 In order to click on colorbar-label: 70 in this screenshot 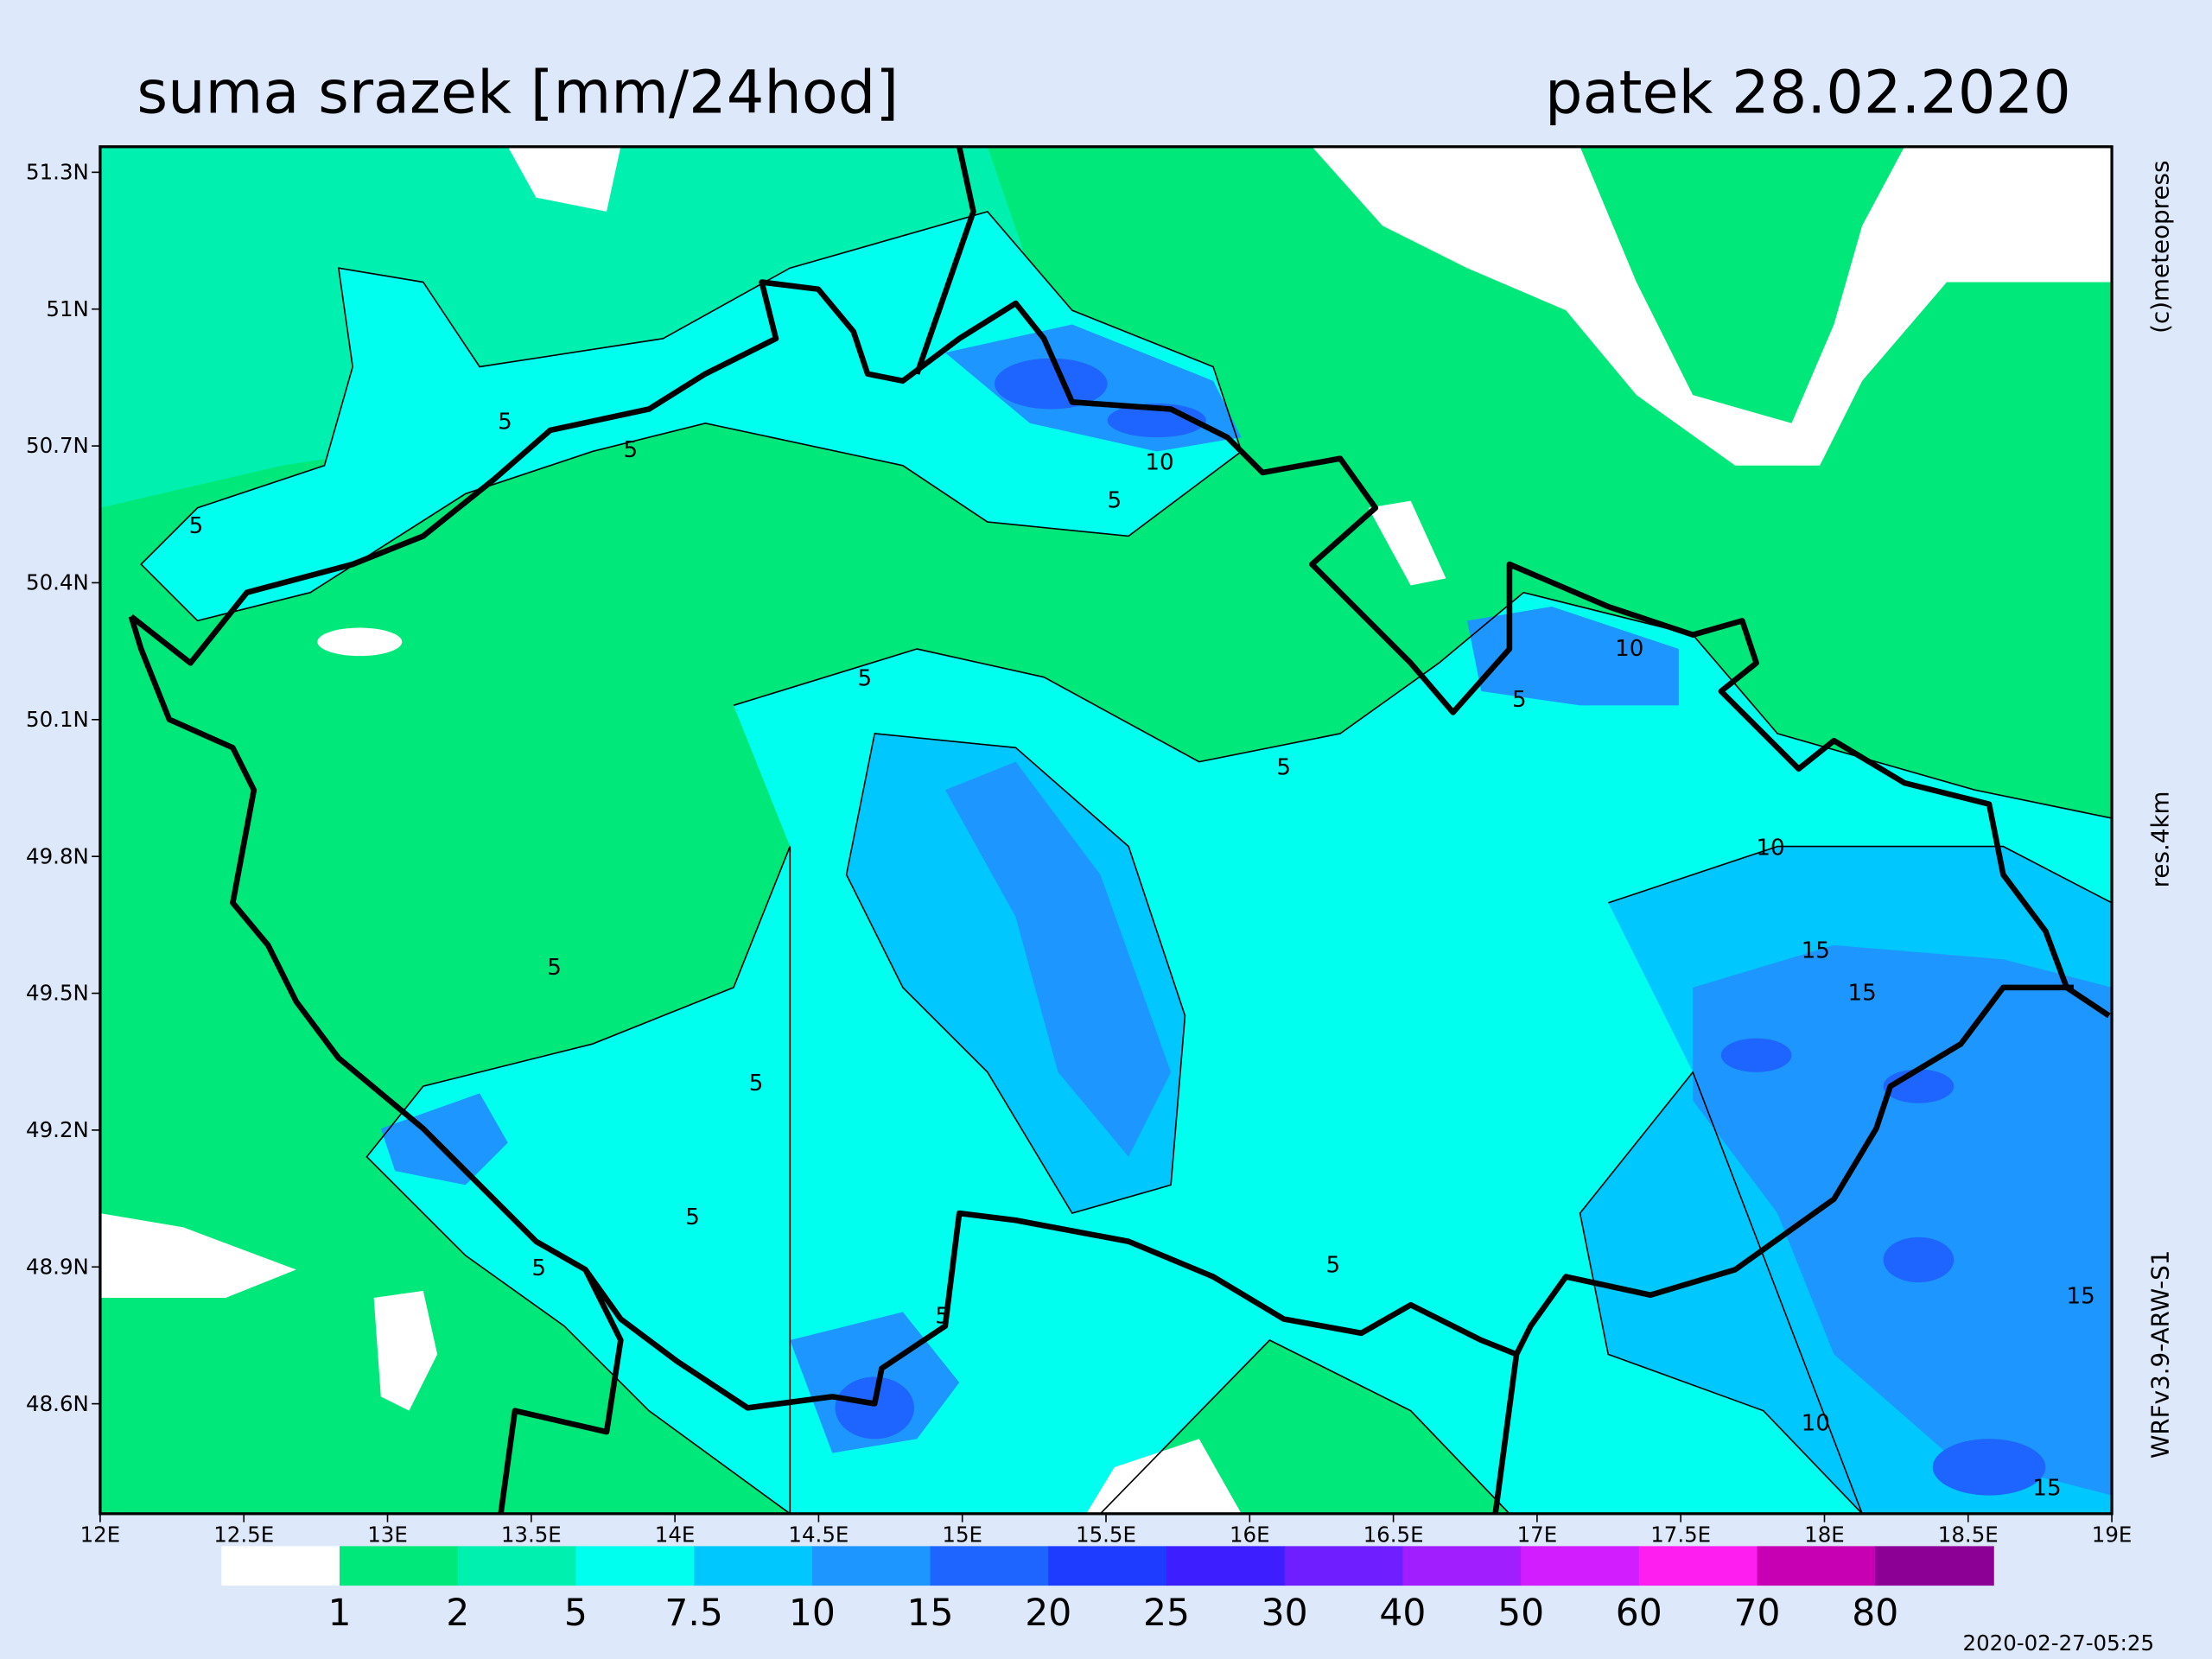, I will do `click(1757, 1613)`.